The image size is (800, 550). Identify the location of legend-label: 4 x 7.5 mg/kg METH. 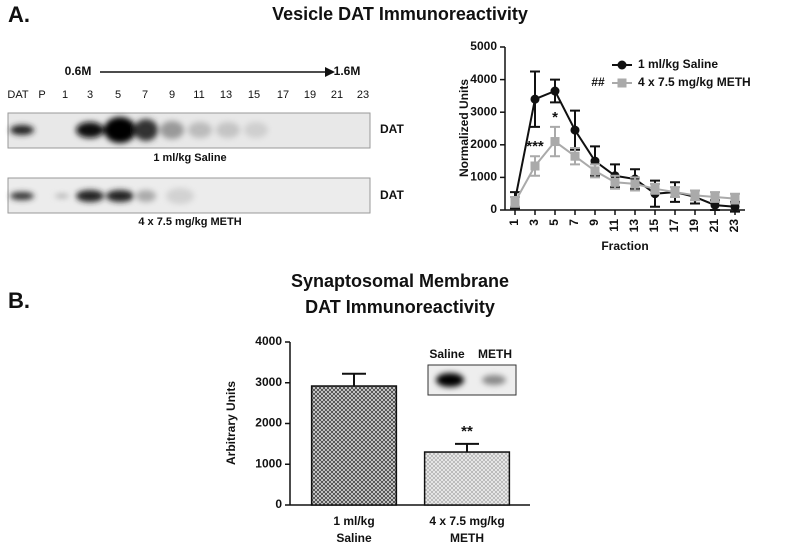
(694, 82).